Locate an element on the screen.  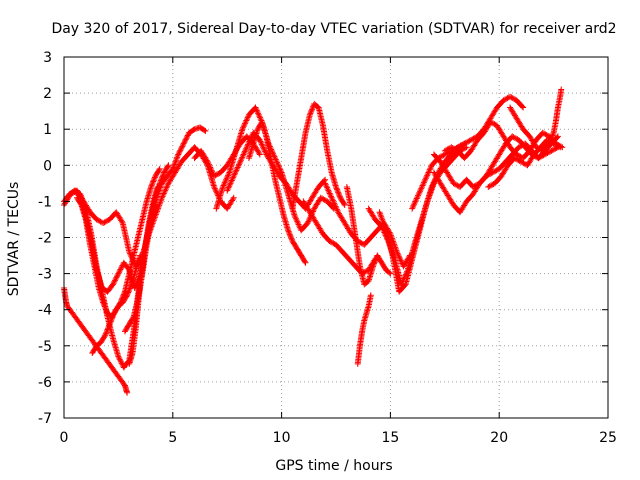
y-tick-label: 2 is located at coordinates (47, 94).